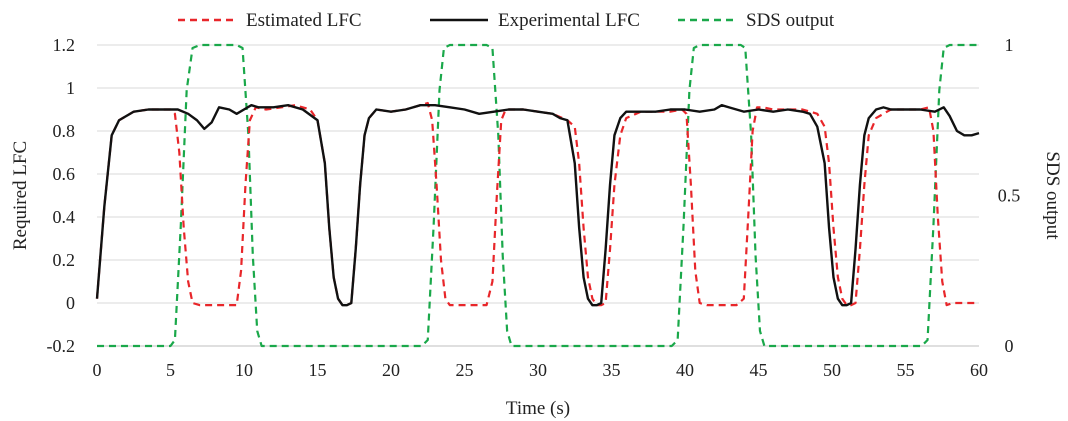 The width and height of the screenshot is (1068, 421). Describe the element at coordinates (569, 20) in the screenshot. I see `legend-label: Experimental LFC` at that location.